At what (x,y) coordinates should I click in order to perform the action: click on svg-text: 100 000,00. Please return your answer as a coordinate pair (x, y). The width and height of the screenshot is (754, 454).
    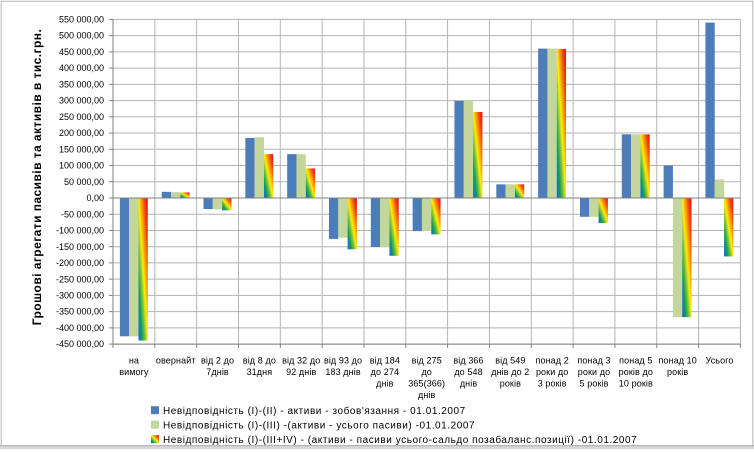
    Looking at the image, I should click on (81, 166).